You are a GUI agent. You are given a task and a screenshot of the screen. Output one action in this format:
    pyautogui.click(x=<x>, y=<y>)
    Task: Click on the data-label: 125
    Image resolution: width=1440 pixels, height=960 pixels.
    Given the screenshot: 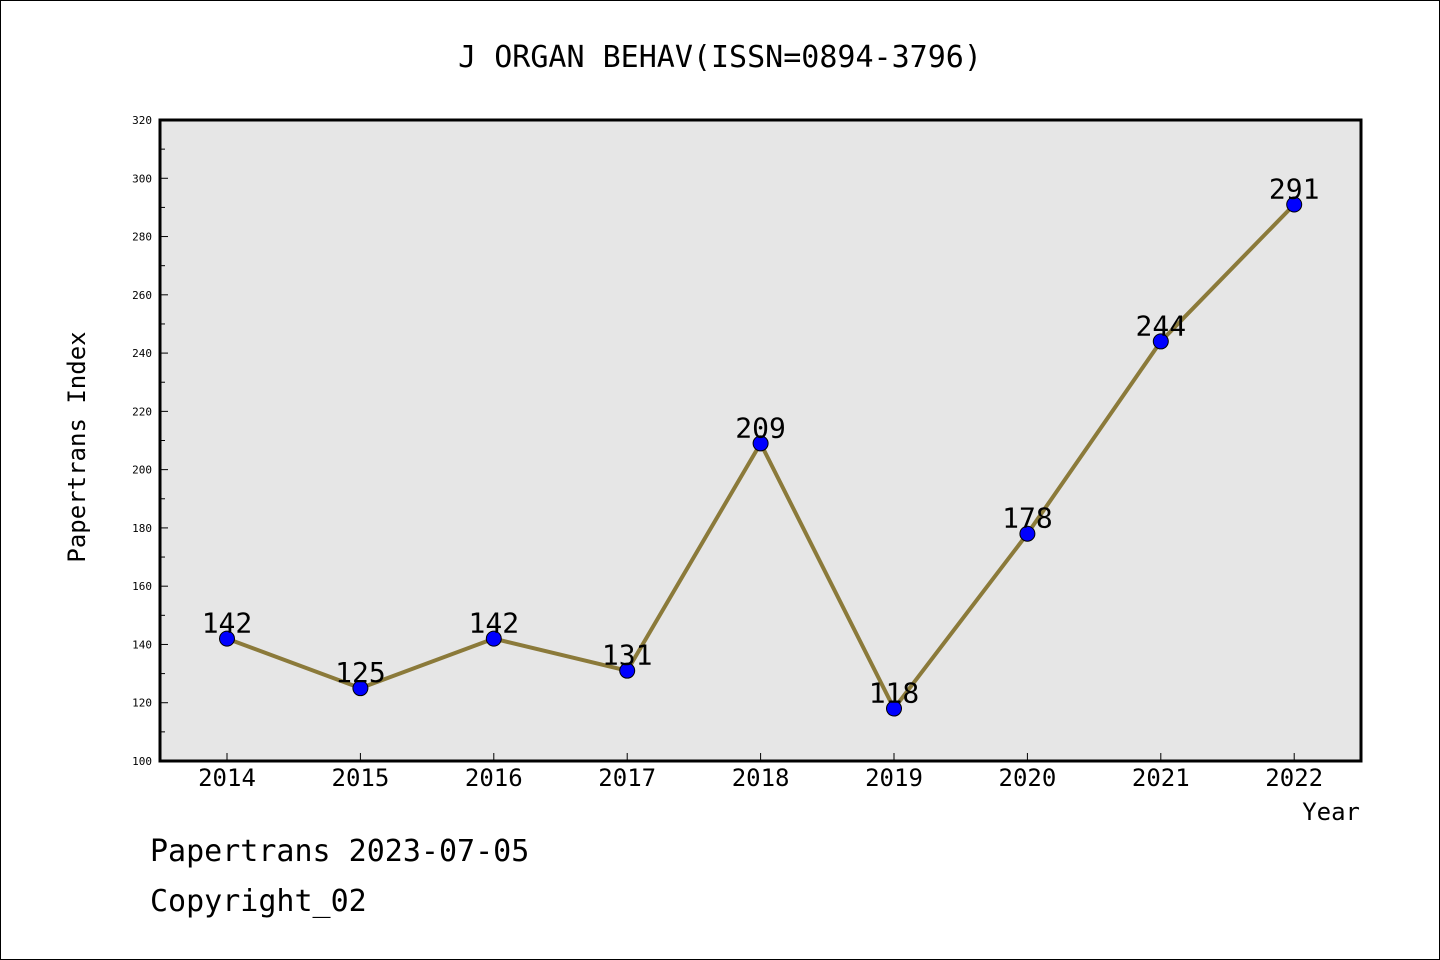 What is the action you would take?
    pyautogui.click(x=360, y=672)
    